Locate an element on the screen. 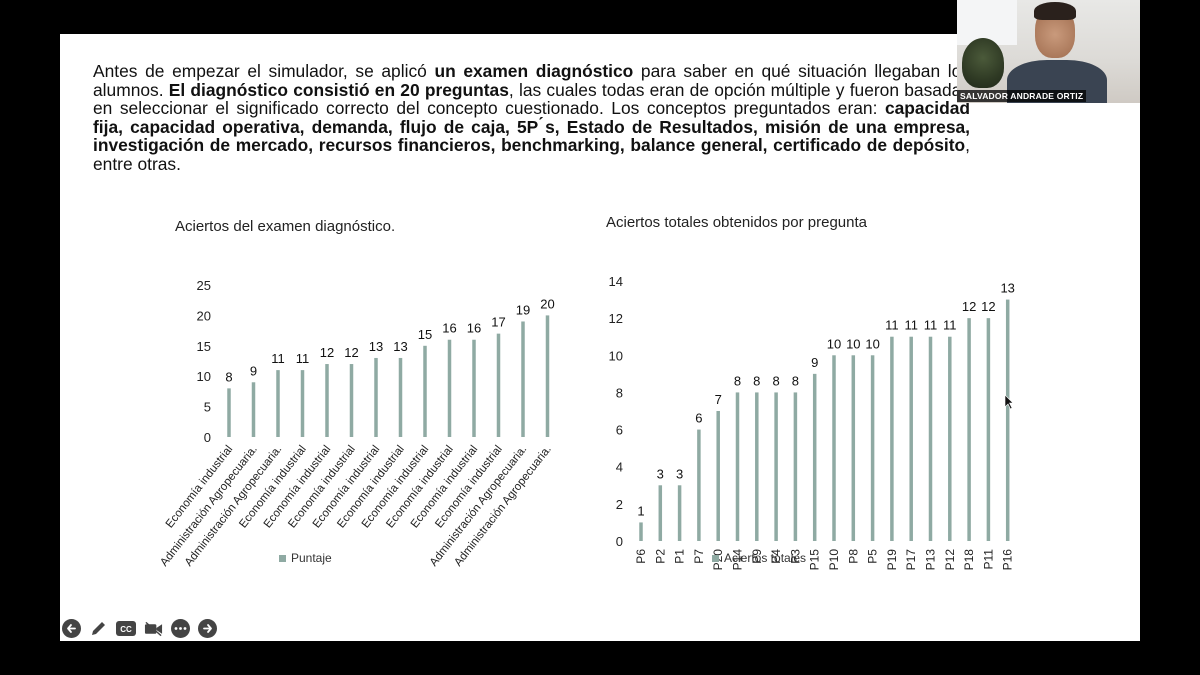 The height and width of the screenshot is (675, 1200). presentation-toolbar: CC is located at coordinates (139, 628).